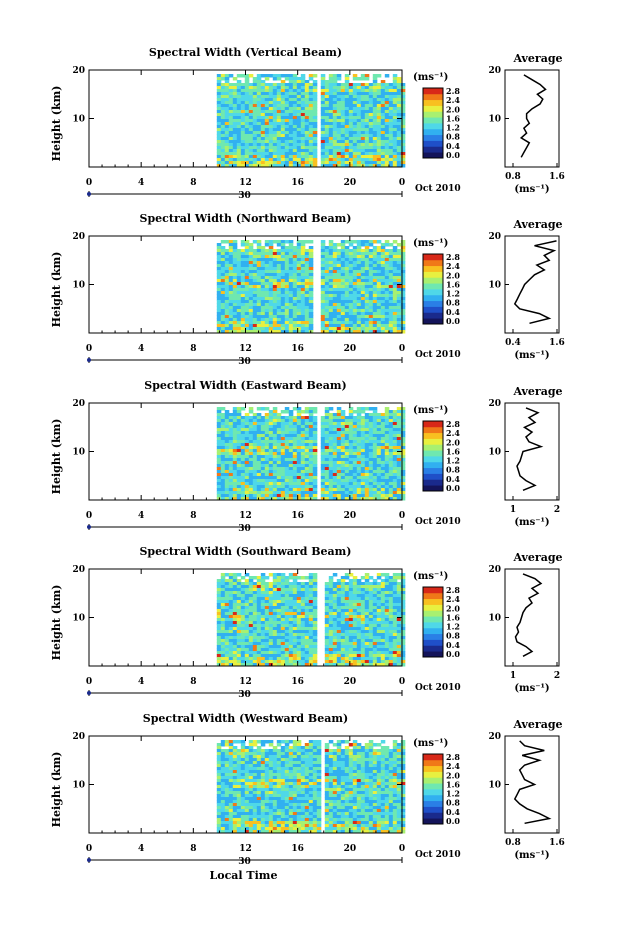 The image size is (622, 929). What do you see at coordinates (531, 355) in the screenshot?
I see `average-x-unit: (ms⁻¹)` at bounding box center [531, 355].